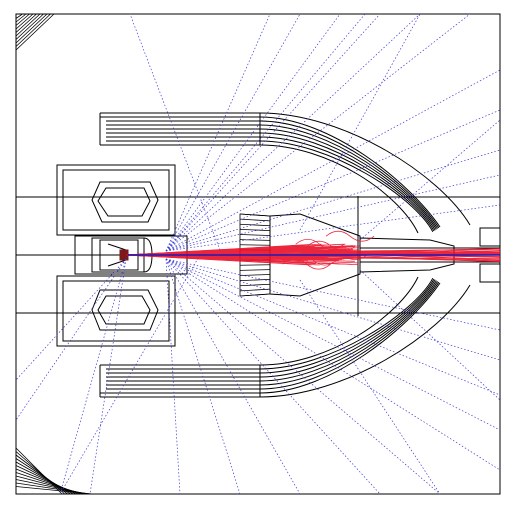  What do you see at coordinates (116, 200) in the screenshot?
I see `upper-left-block` at bounding box center [116, 200].